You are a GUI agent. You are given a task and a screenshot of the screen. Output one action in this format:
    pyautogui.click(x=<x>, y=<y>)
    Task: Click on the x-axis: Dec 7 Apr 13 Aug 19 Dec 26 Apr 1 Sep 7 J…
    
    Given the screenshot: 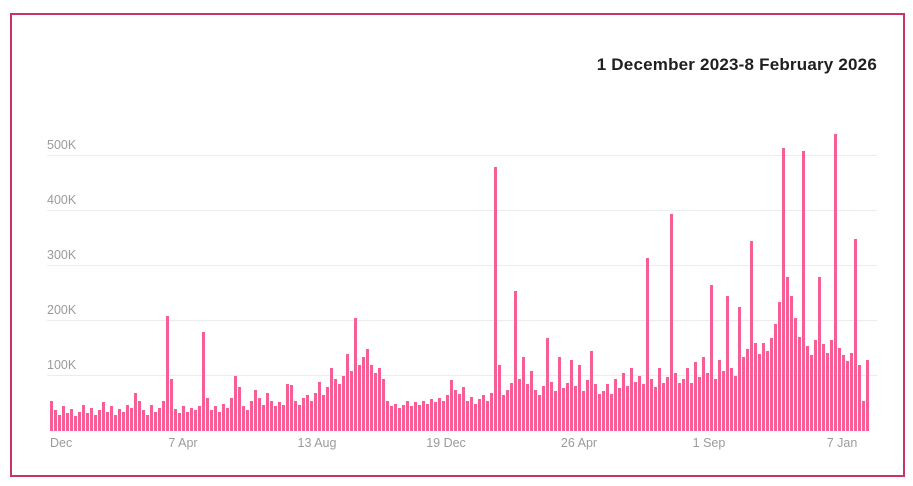 What is the action you would take?
    pyautogui.click(x=457, y=446)
    